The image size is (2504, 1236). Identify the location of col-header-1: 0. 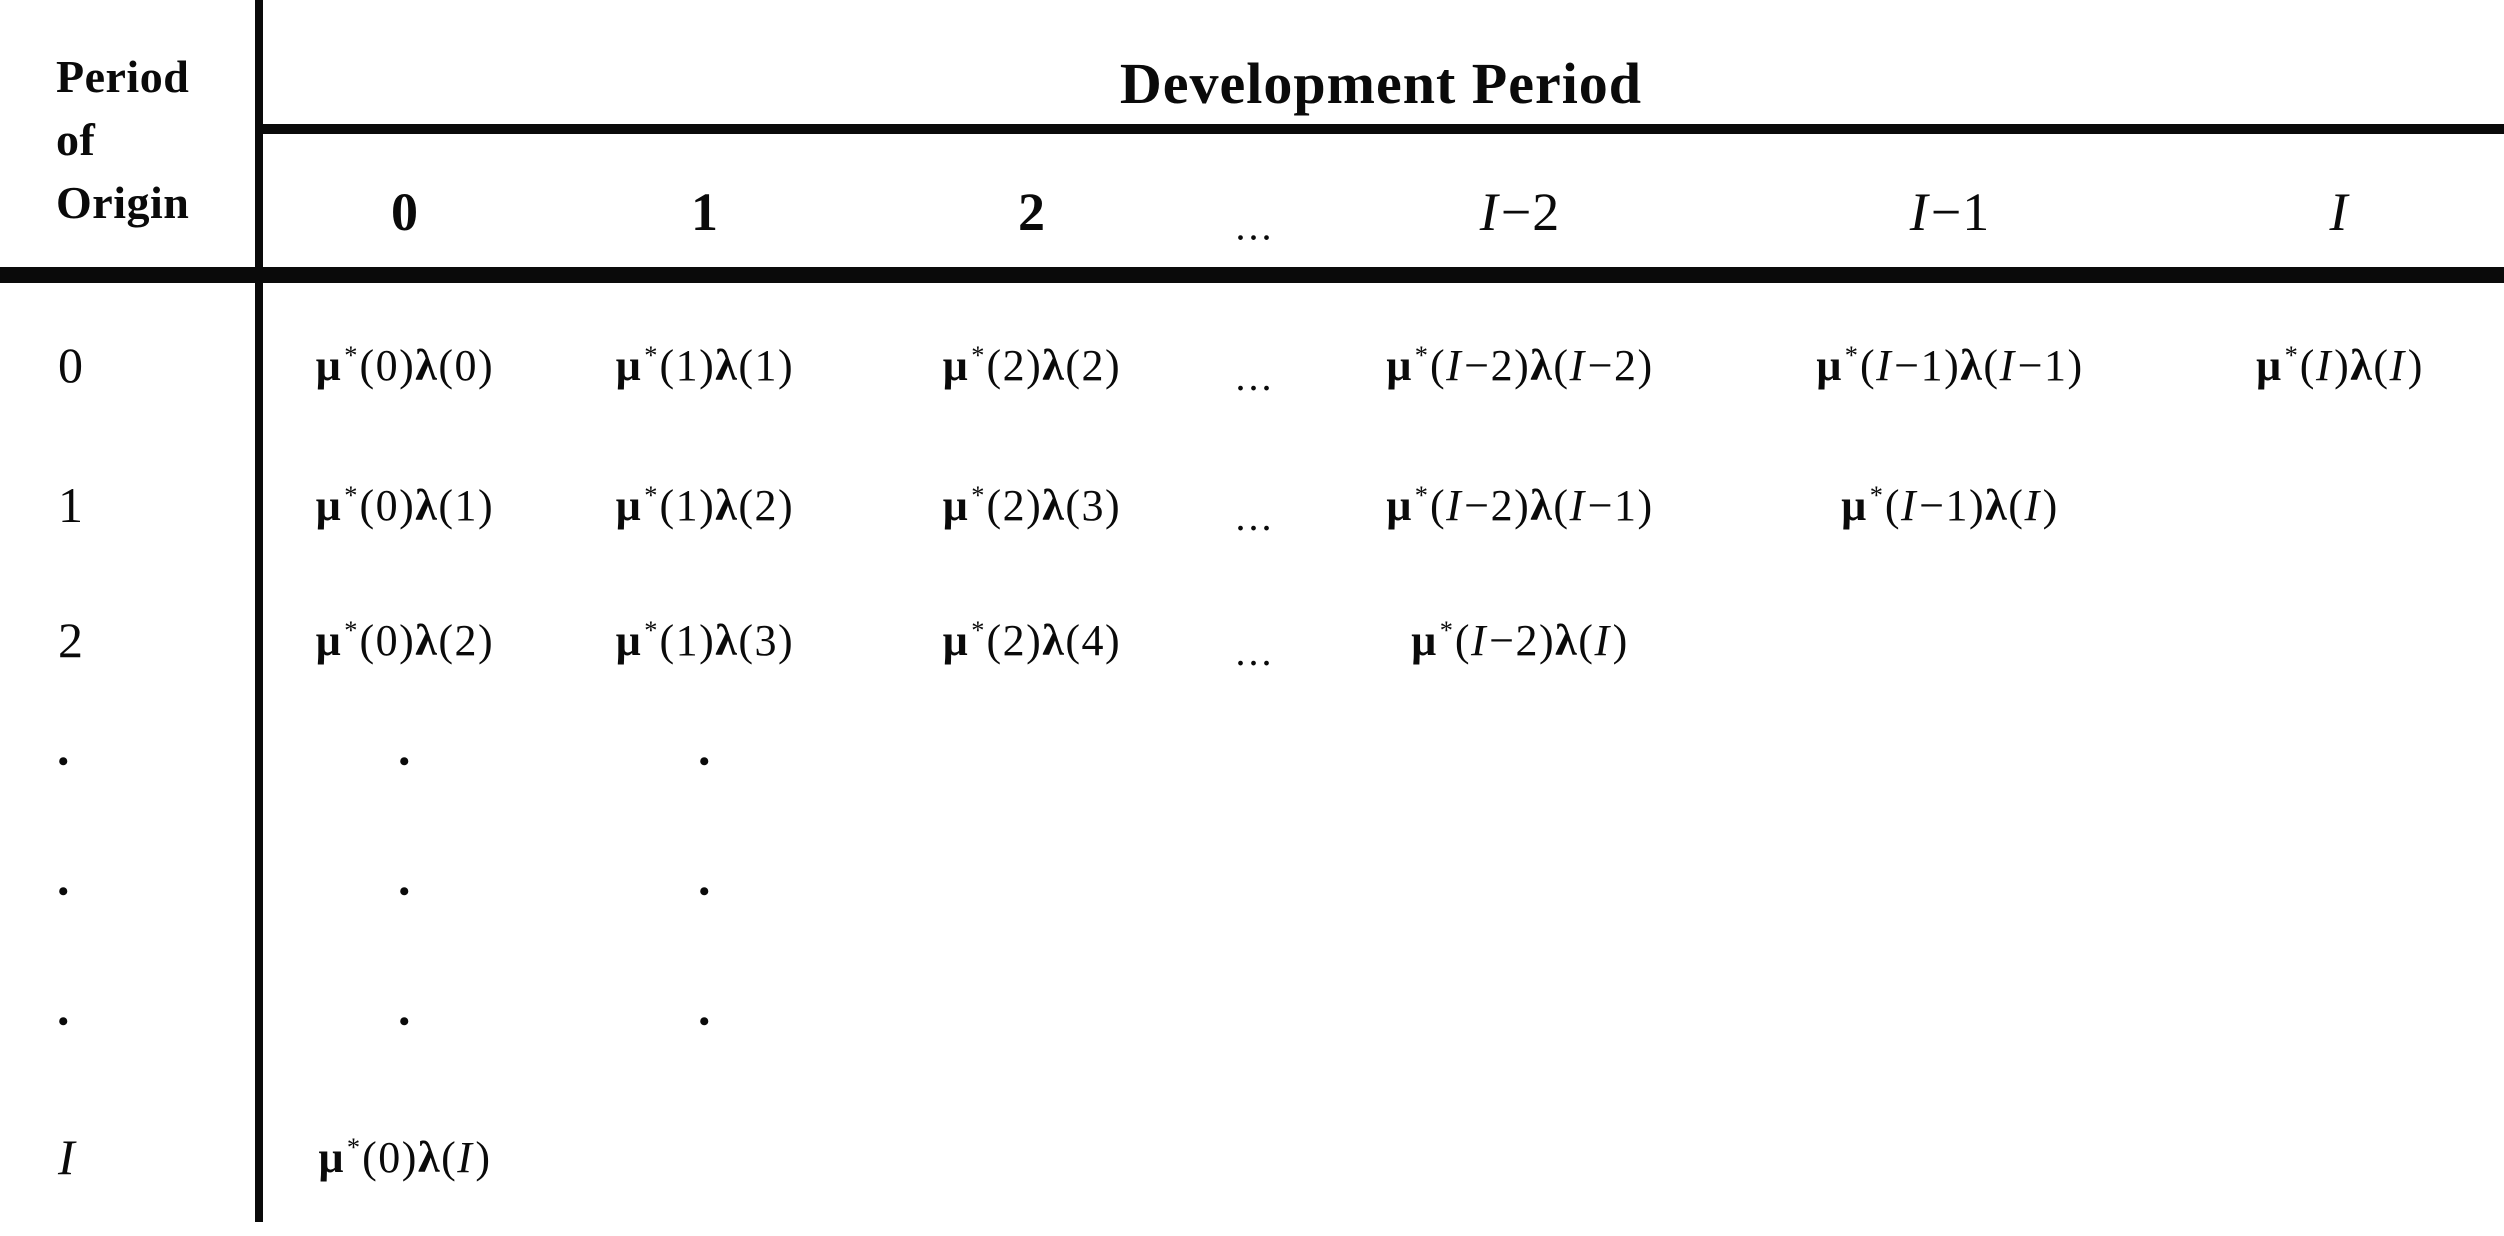
(405, 212).